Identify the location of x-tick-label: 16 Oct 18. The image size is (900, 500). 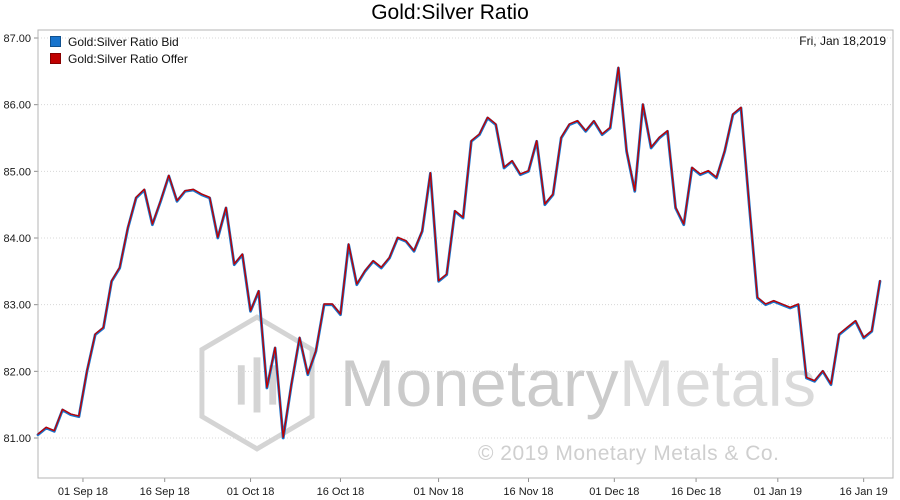
(341, 492).